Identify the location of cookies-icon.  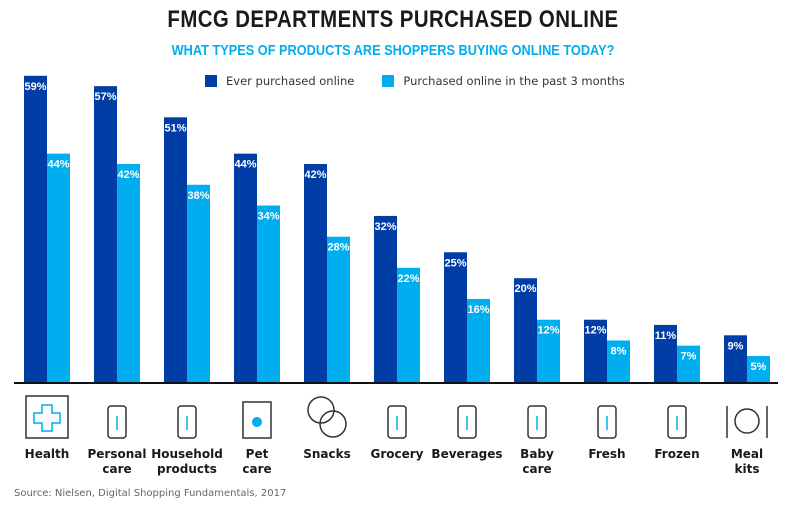
(327, 417).